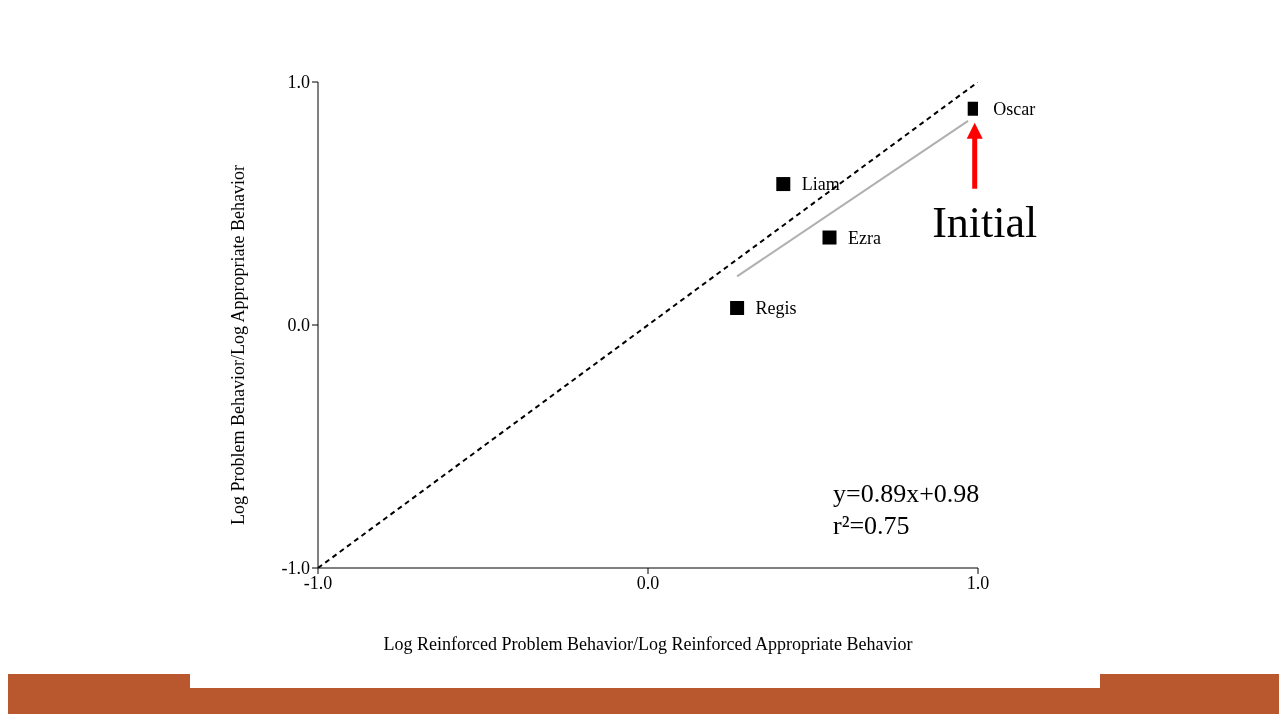  Describe the element at coordinates (298, 82) in the screenshot. I see `y-tick-label: 1.0` at that location.